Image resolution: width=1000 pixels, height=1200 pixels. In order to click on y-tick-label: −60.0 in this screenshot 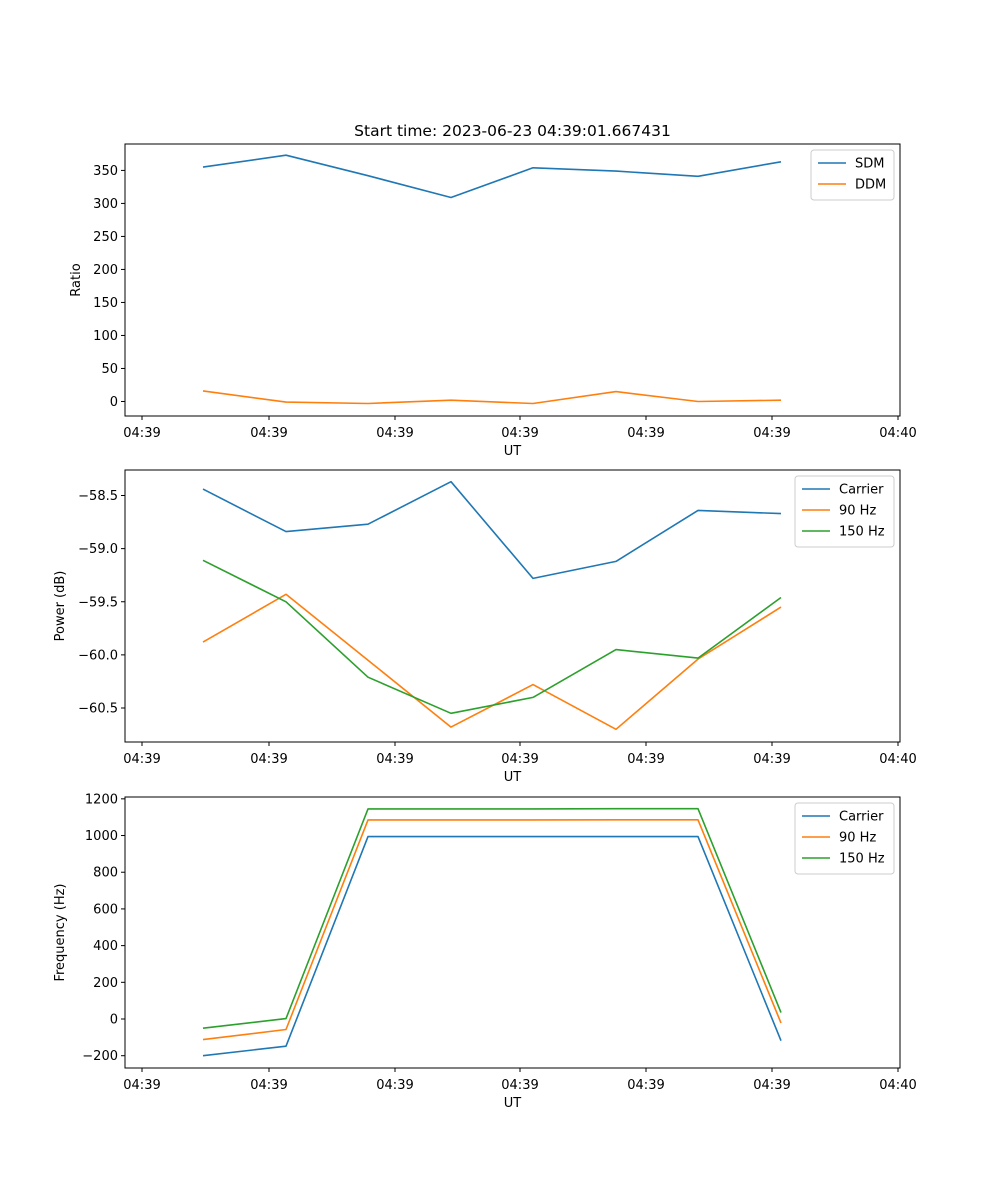, I will do `click(98, 655)`.